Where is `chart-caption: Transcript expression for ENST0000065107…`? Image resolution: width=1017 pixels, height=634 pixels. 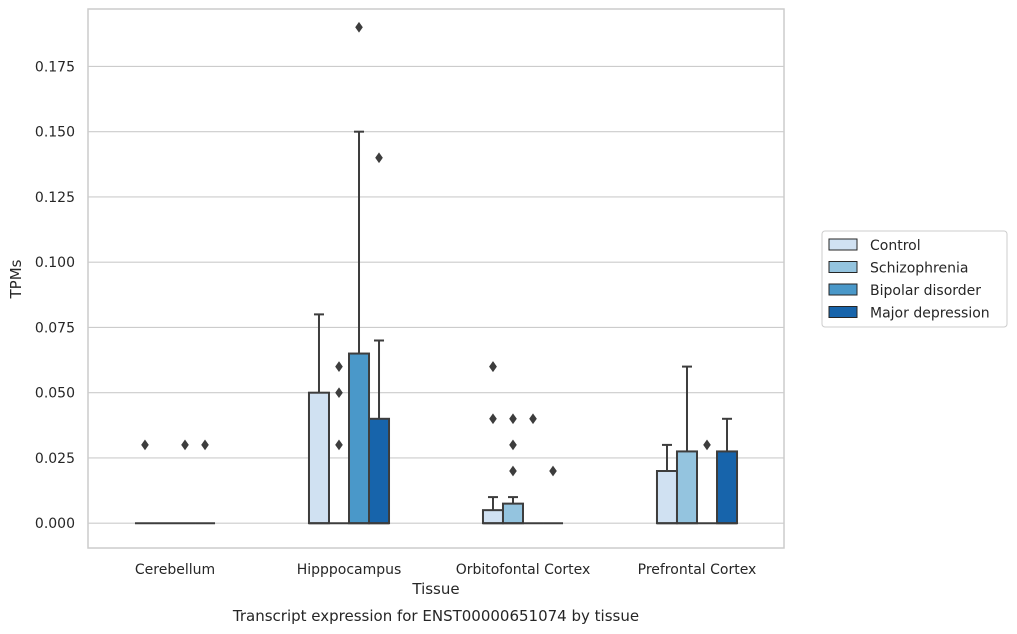
chart-caption: Transcript expression for ENST0000065107… is located at coordinates (435, 616).